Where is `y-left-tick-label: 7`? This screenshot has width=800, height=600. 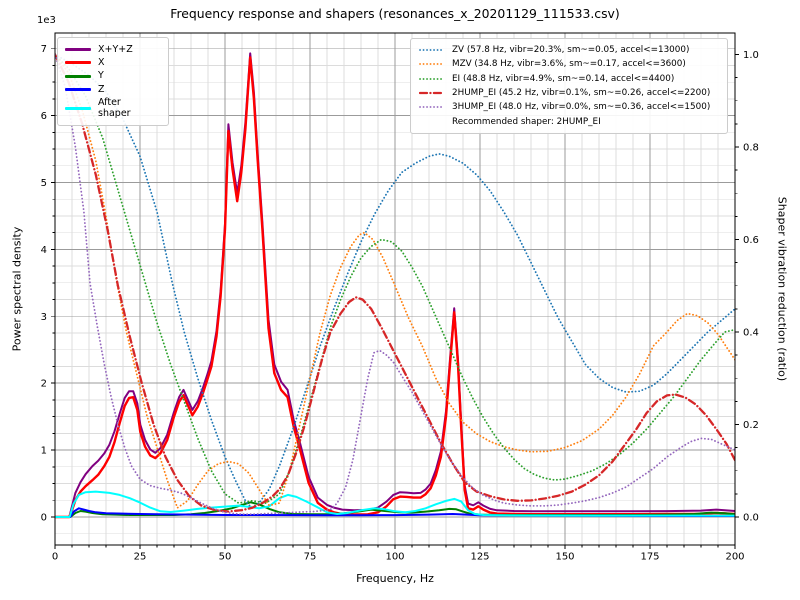 y-left-tick-label: 7 is located at coordinates (44, 49).